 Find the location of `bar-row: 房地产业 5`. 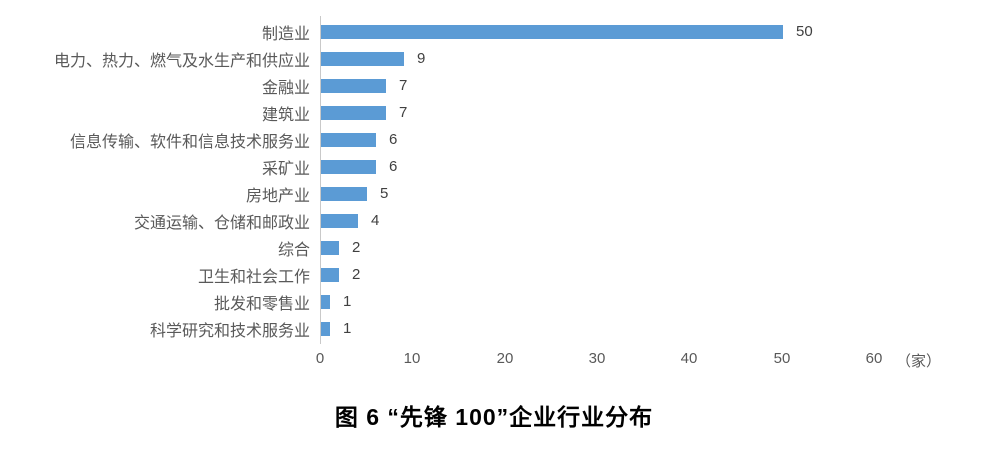

bar-row: 房地产业 5 is located at coordinates (494, 193).